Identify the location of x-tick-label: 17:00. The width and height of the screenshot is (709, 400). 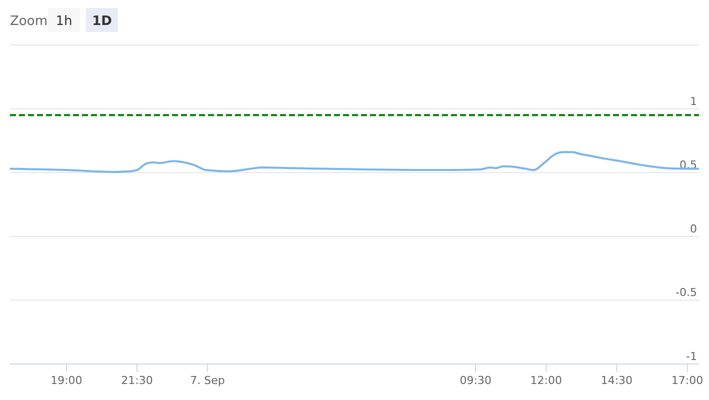
(687, 380).